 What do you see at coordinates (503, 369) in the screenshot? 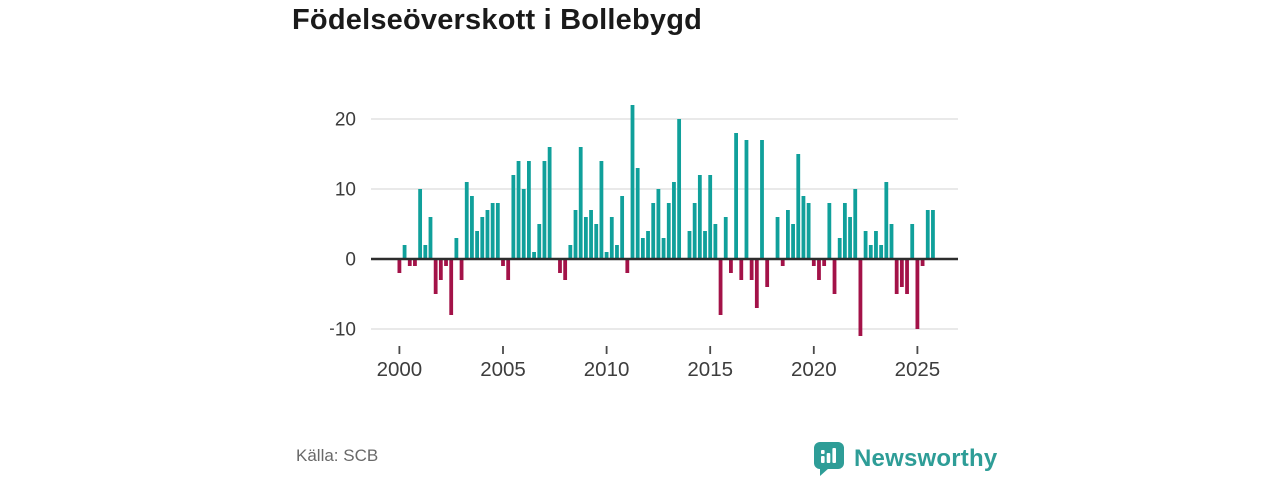
I see `x-axis-label: 2005` at bounding box center [503, 369].